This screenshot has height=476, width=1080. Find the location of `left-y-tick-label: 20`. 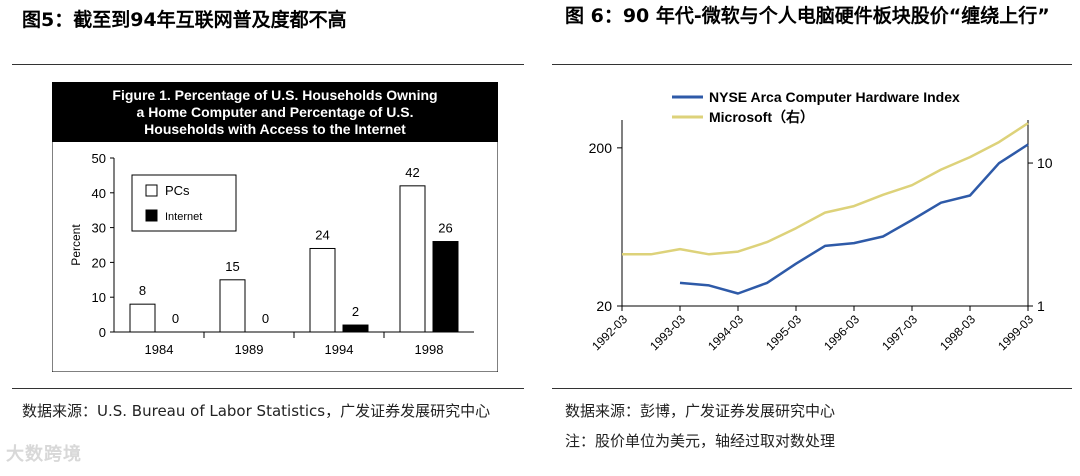

left-y-tick-label: 20 is located at coordinates (604, 306).